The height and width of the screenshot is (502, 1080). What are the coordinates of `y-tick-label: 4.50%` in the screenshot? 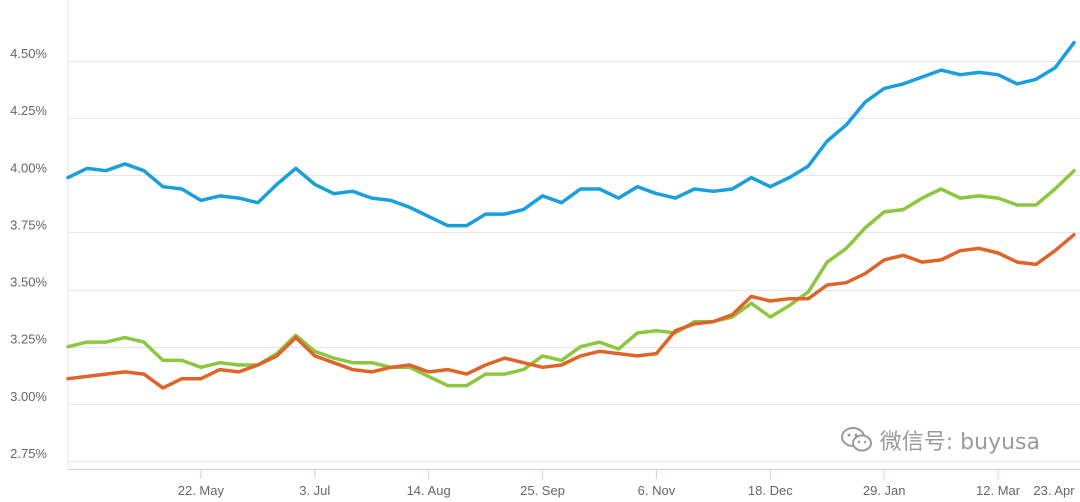 It's located at (28, 53).